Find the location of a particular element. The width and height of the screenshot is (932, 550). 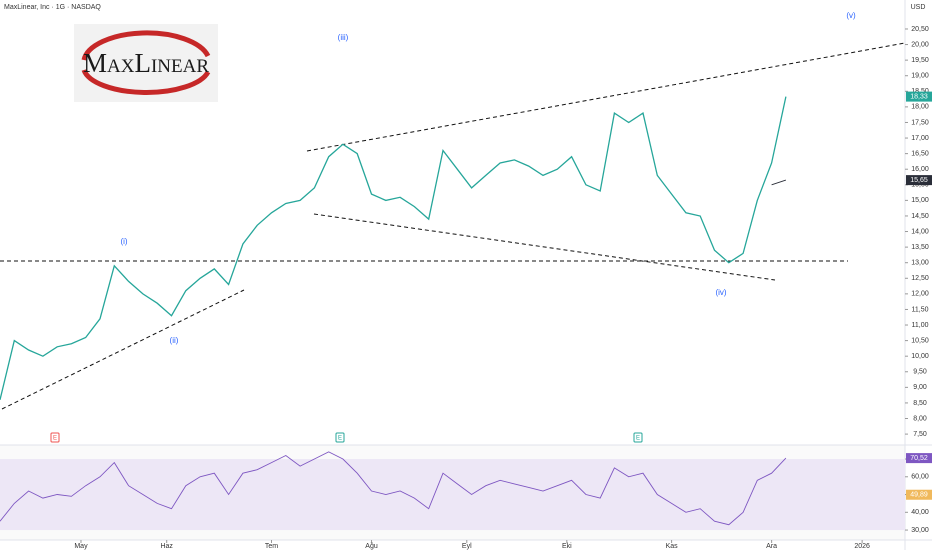

y-tick-label: 30,00 is located at coordinates (920, 530).